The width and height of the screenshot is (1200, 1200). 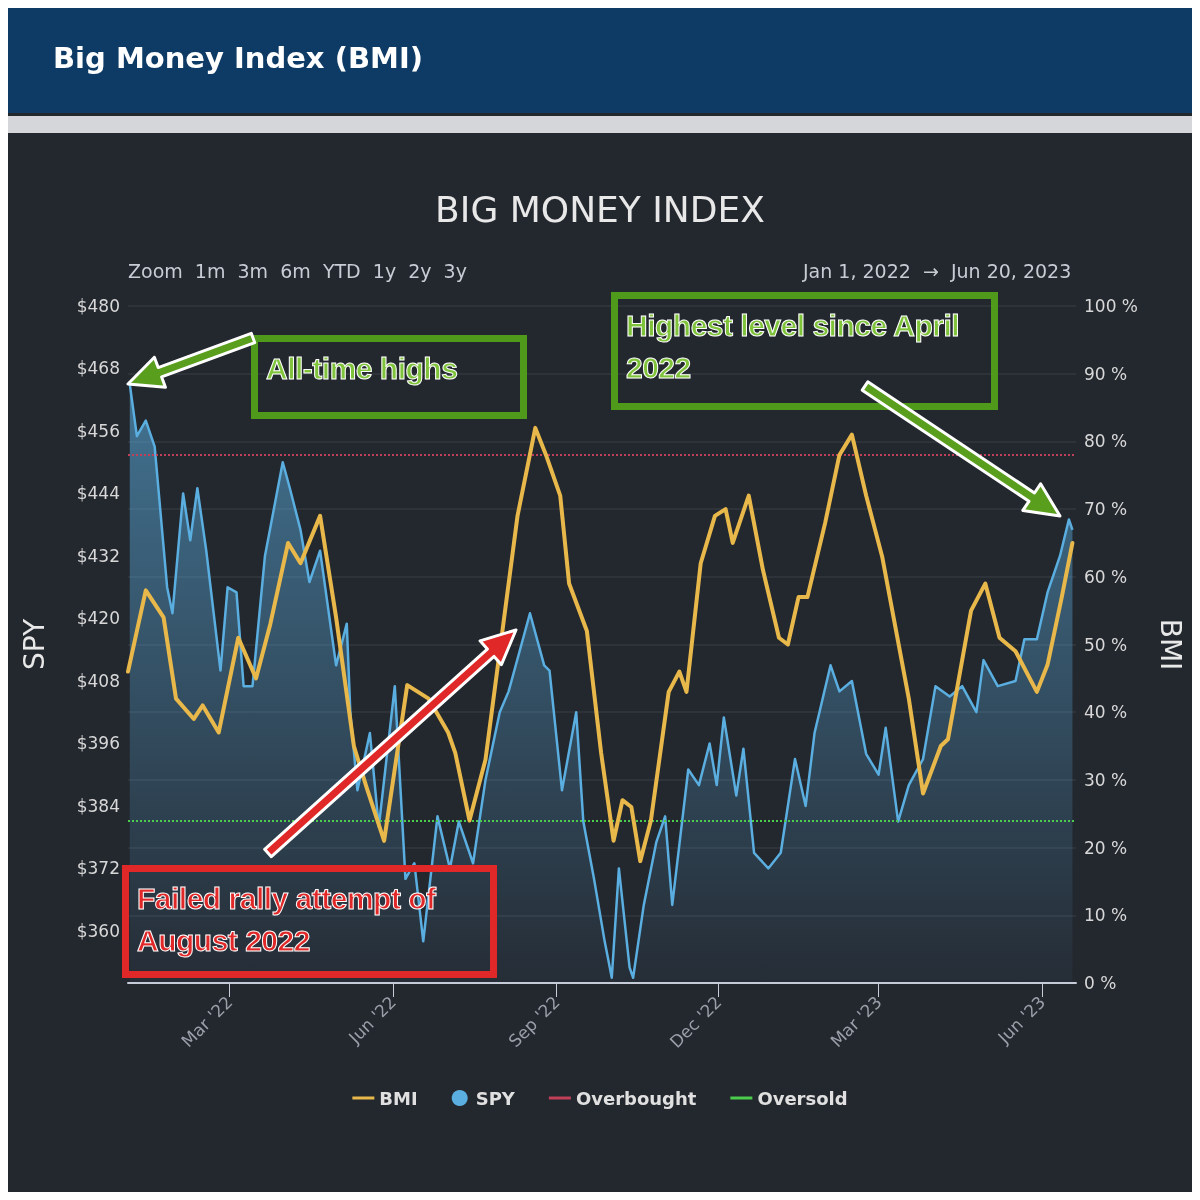 What do you see at coordinates (98, 306) in the screenshot?
I see `y-tick-label: $480` at bounding box center [98, 306].